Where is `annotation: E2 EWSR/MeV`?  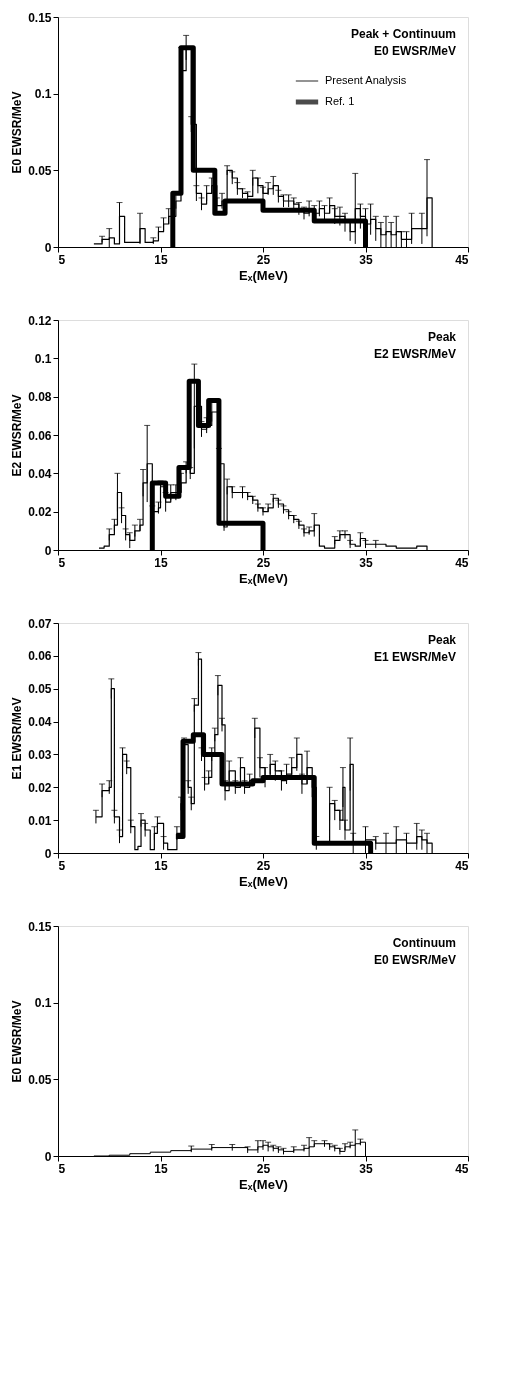
annotation: E2 EWSR/MeV is located at coordinates (414, 354).